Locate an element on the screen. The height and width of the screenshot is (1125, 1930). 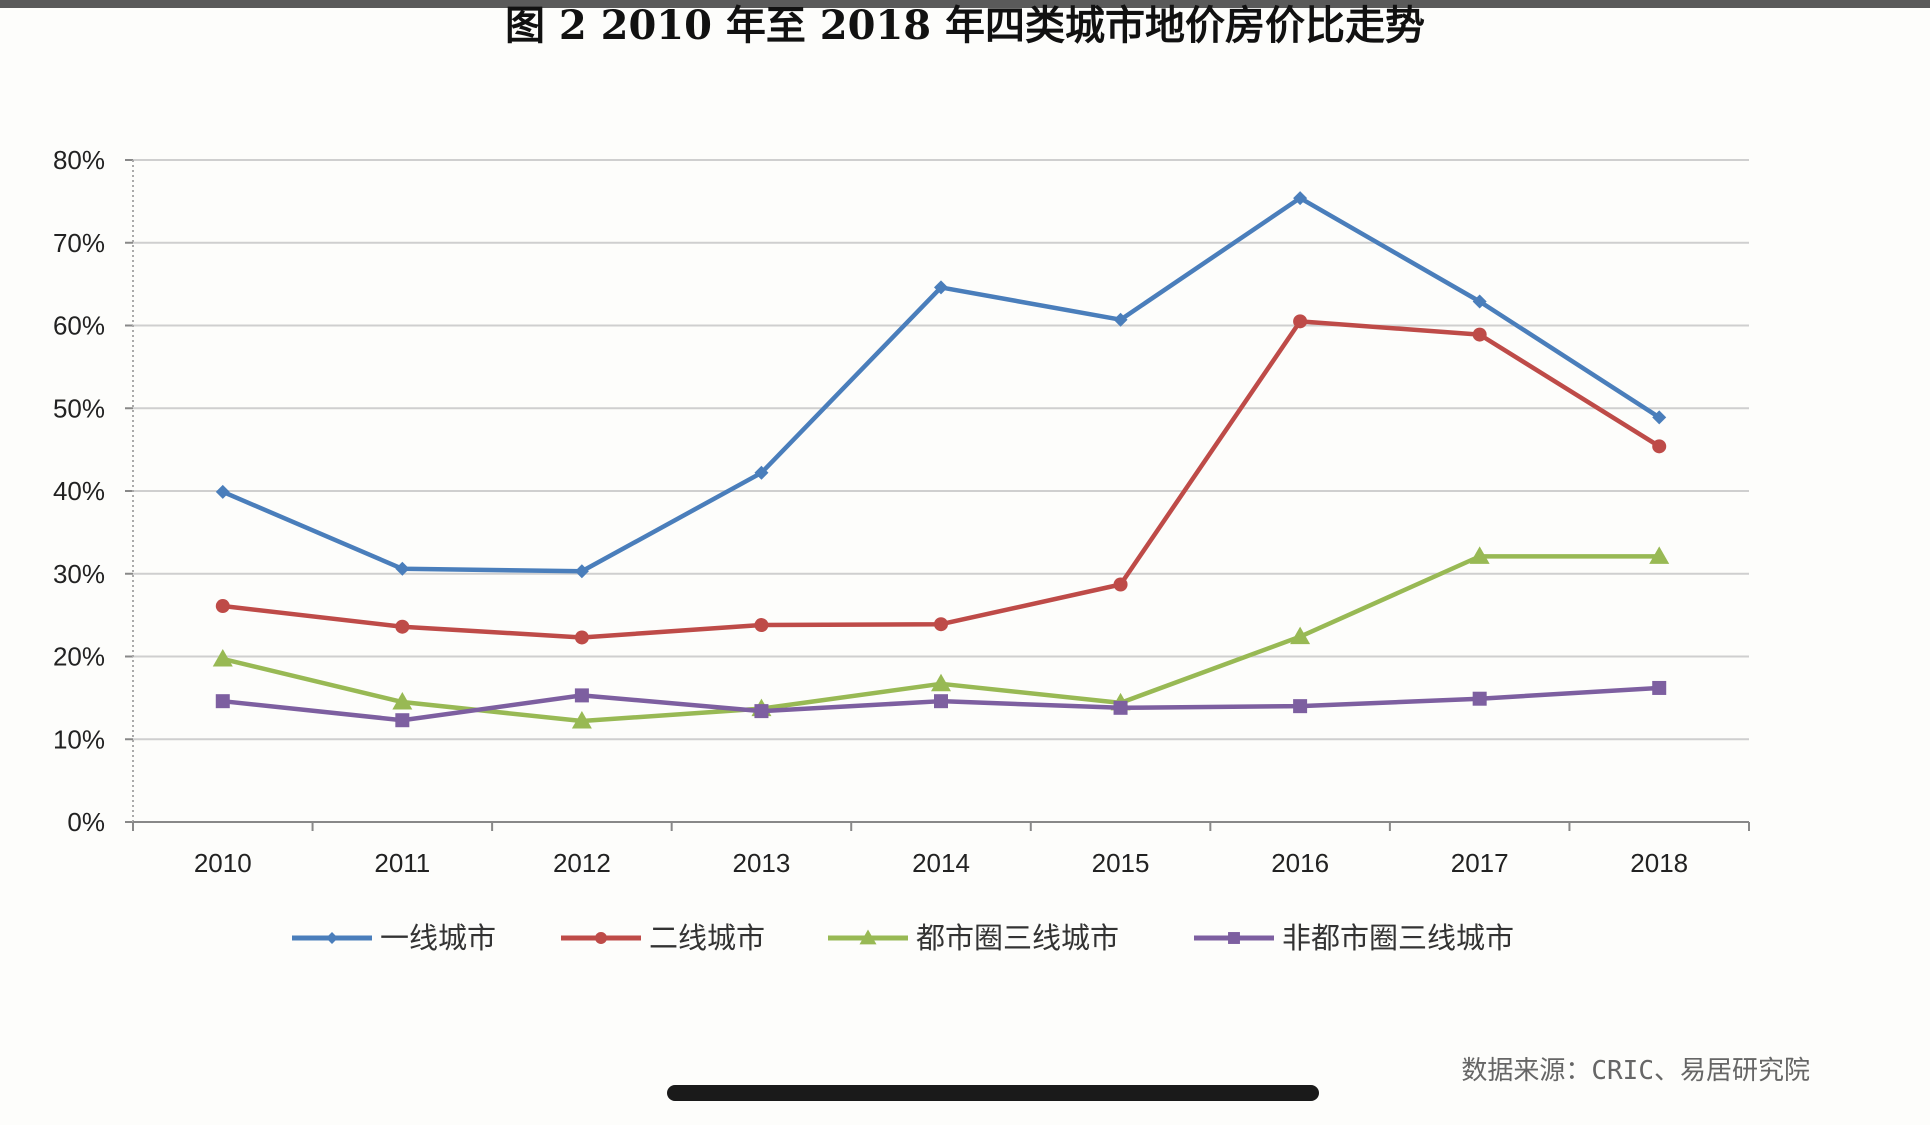
top-bar is located at coordinates (965, 4).